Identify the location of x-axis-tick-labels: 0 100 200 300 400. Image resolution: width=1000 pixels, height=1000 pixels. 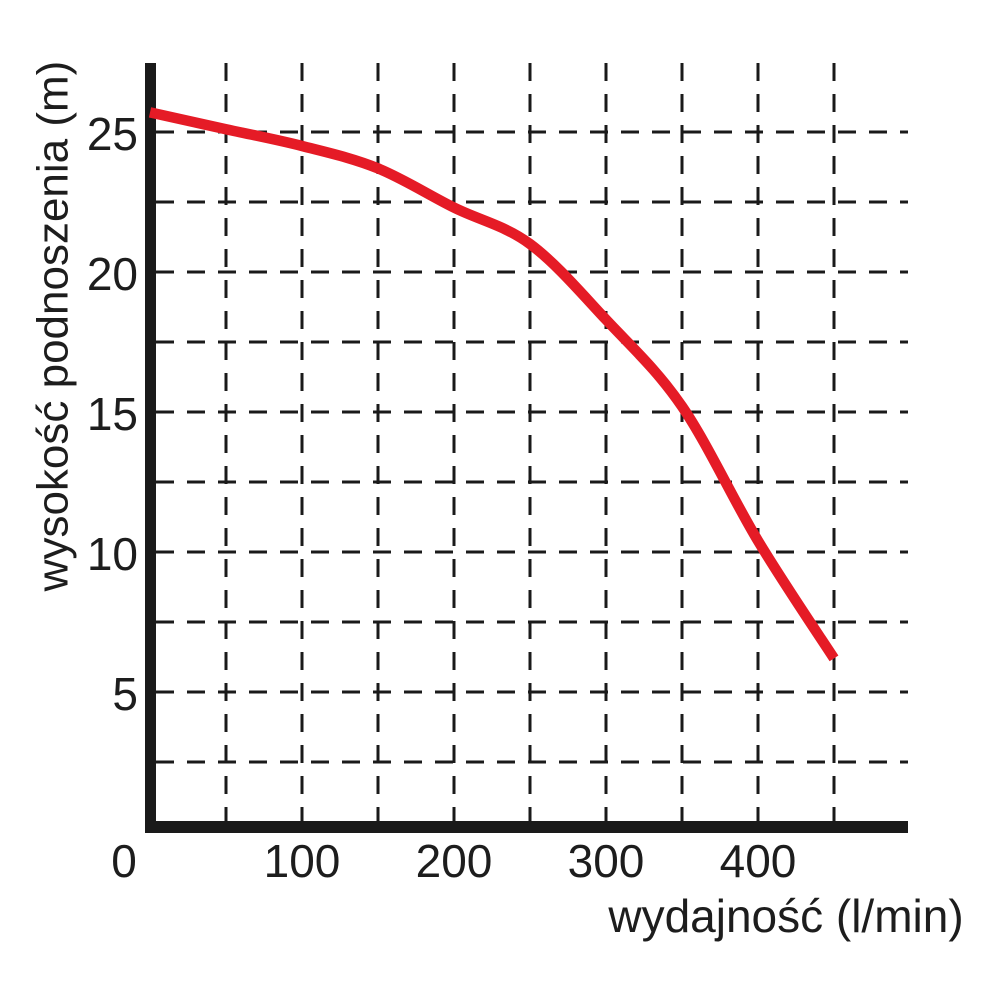
(453, 861).